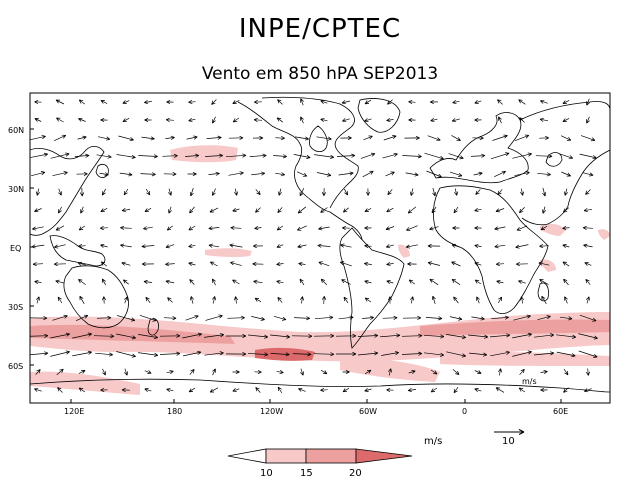 This screenshot has height=494, width=640. What do you see at coordinates (310, 152) in the screenshot?
I see `coast-north-america-east` at bounding box center [310, 152].